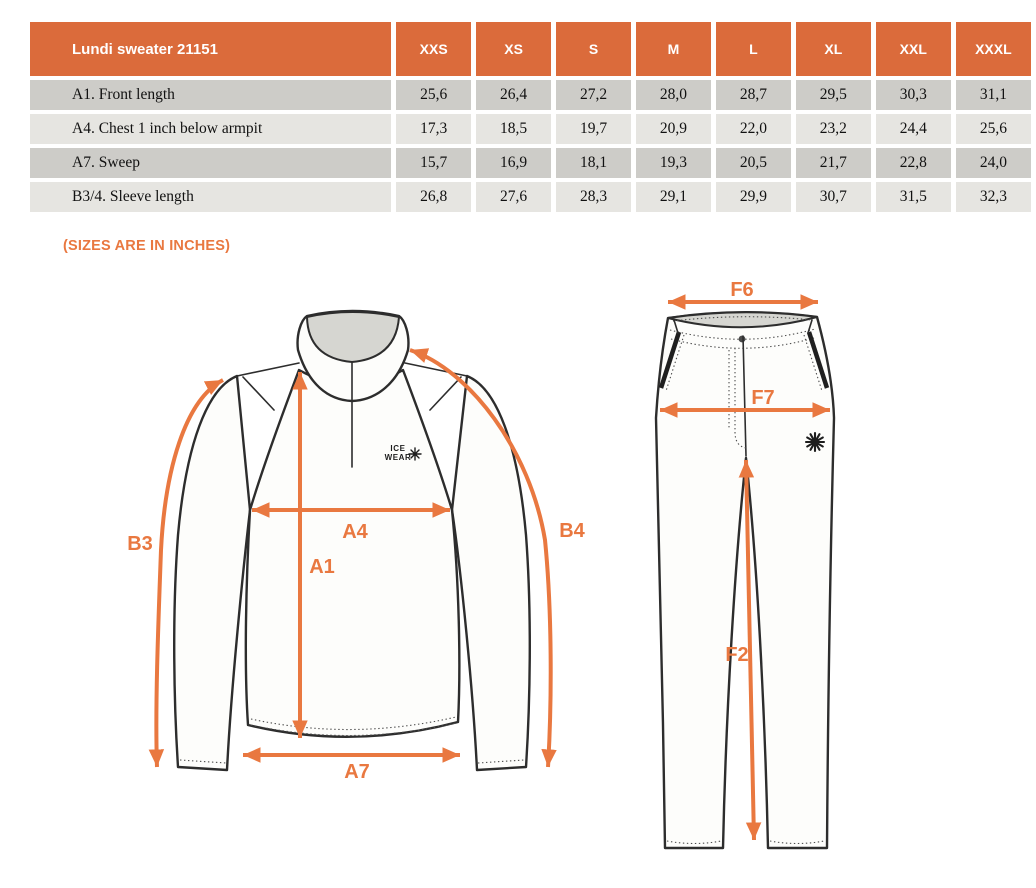 The height and width of the screenshot is (888, 1036). What do you see at coordinates (445, 393) in the screenshot?
I see `sweater-right-raglan-seam` at bounding box center [445, 393].